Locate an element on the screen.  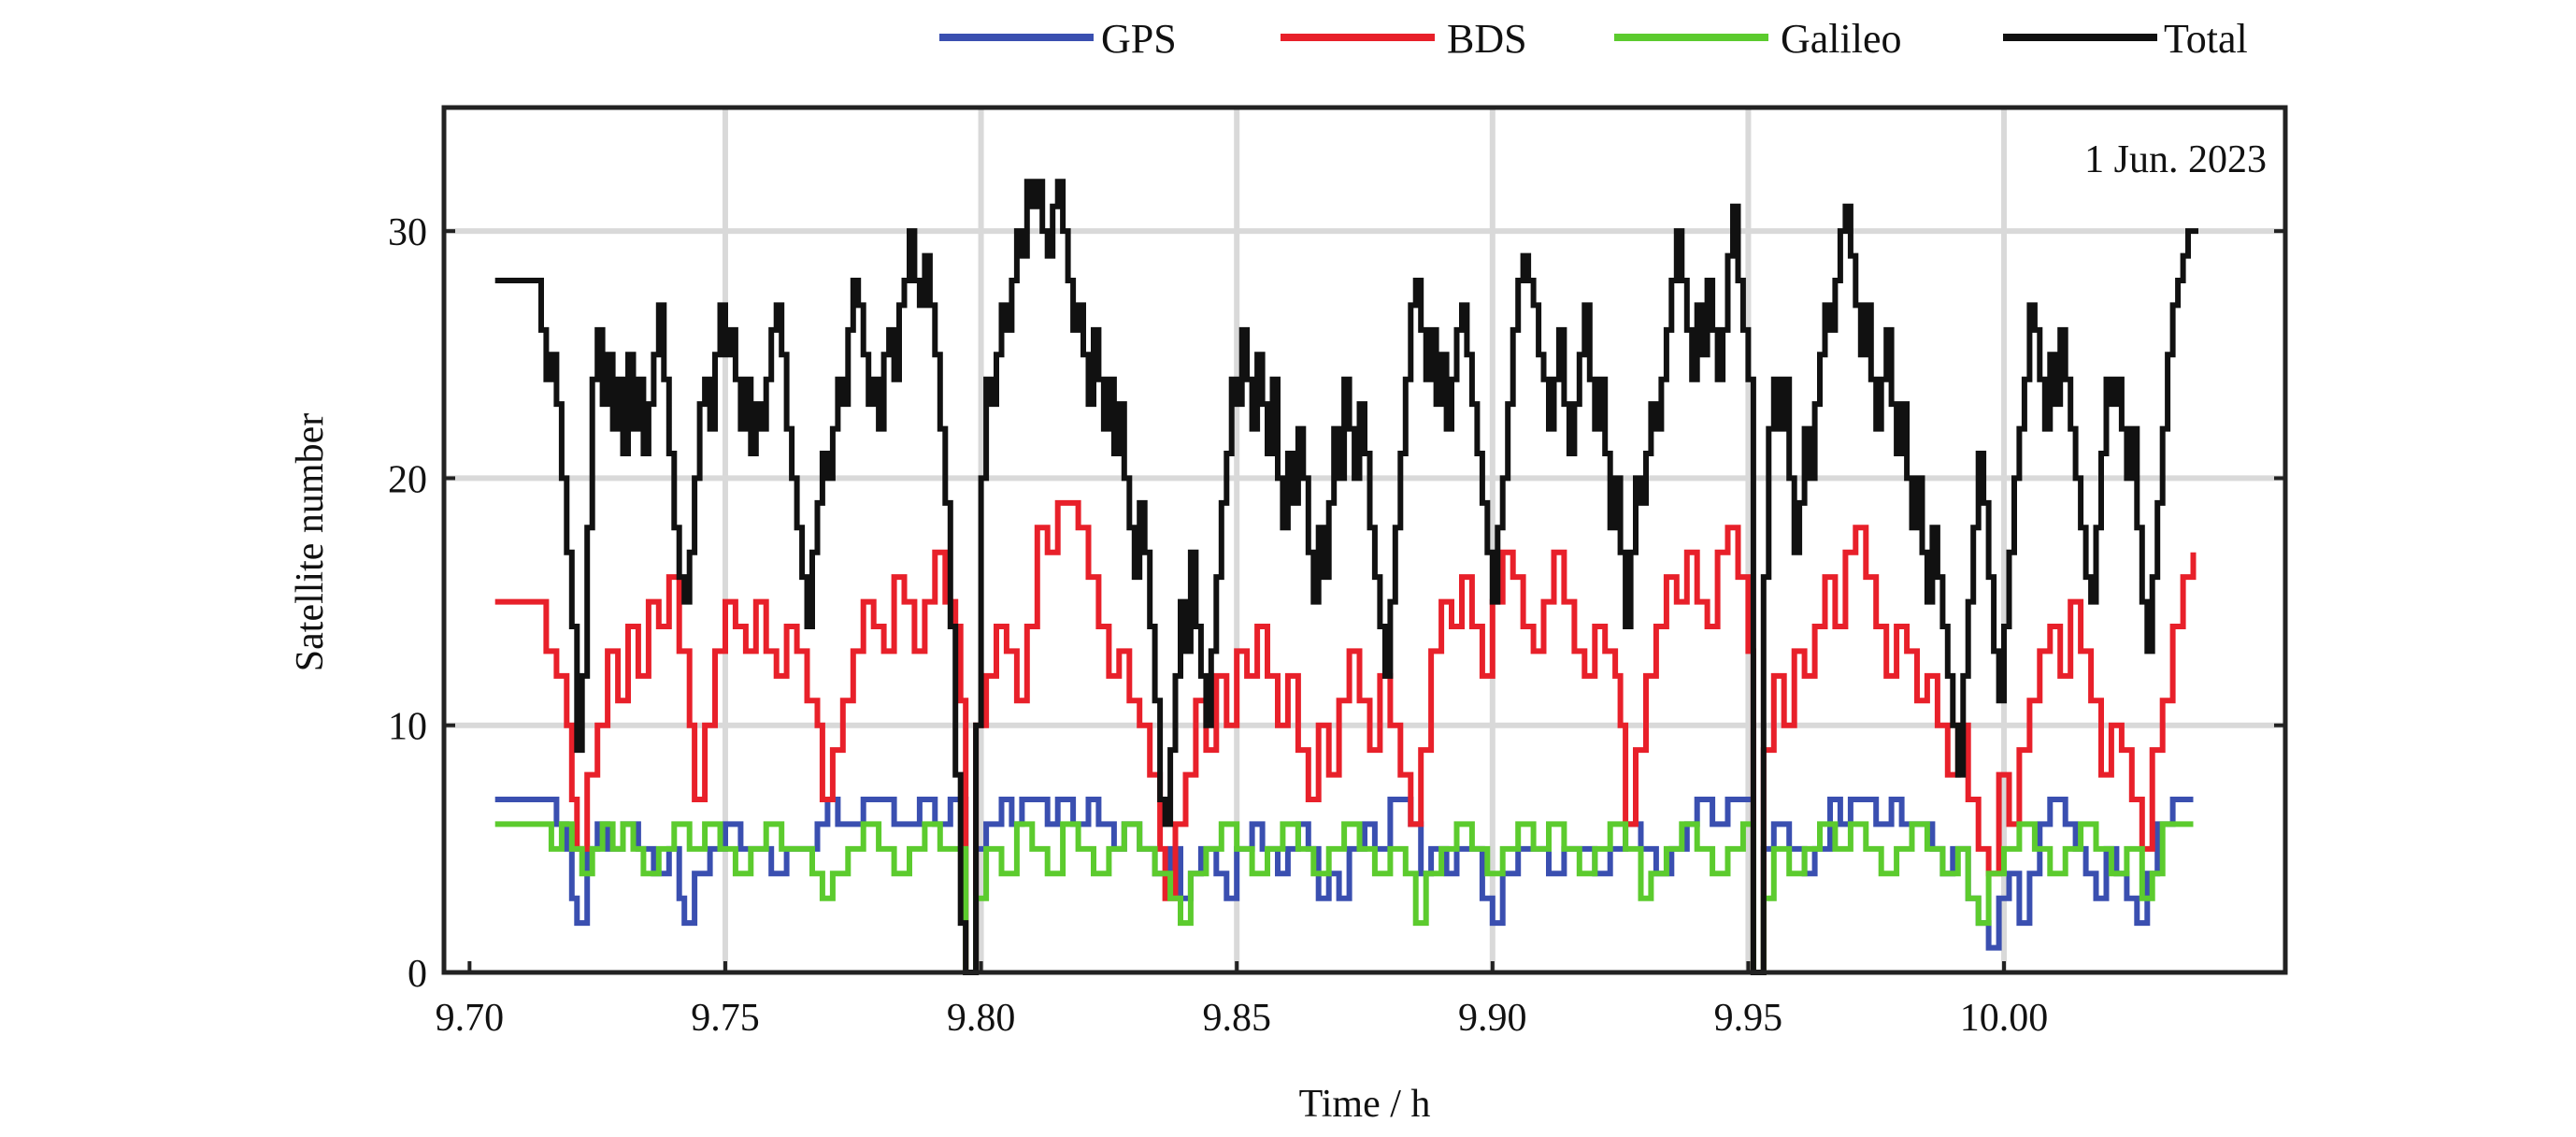
x-tick-label-9.70: 9.70 is located at coordinates (470, 1018).